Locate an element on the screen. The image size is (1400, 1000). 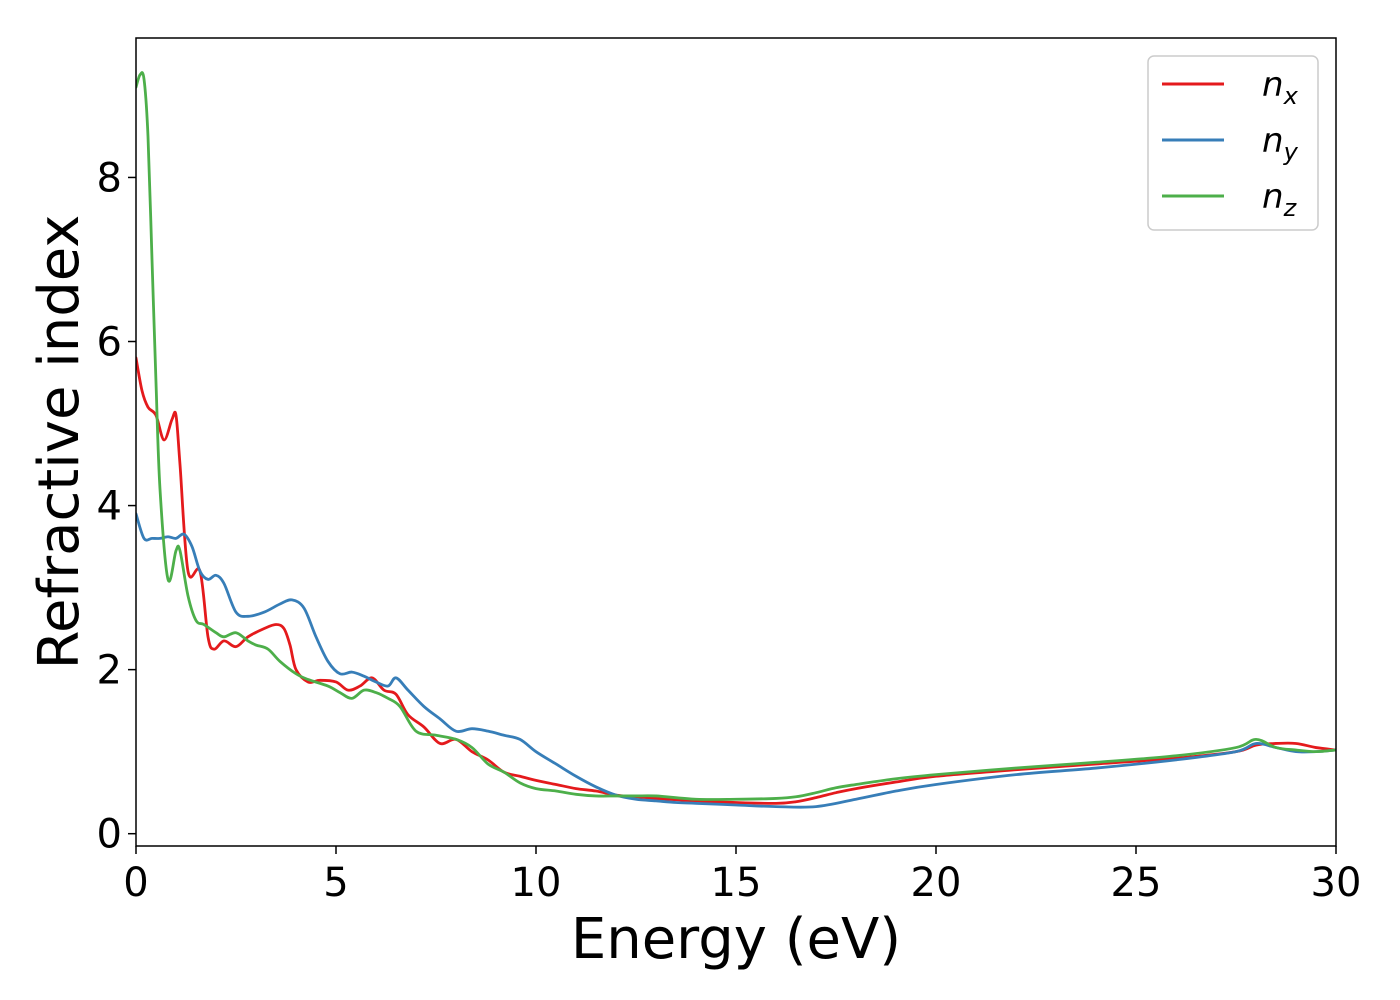
y-tick-label: 4 is located at coordinates (109, 507).